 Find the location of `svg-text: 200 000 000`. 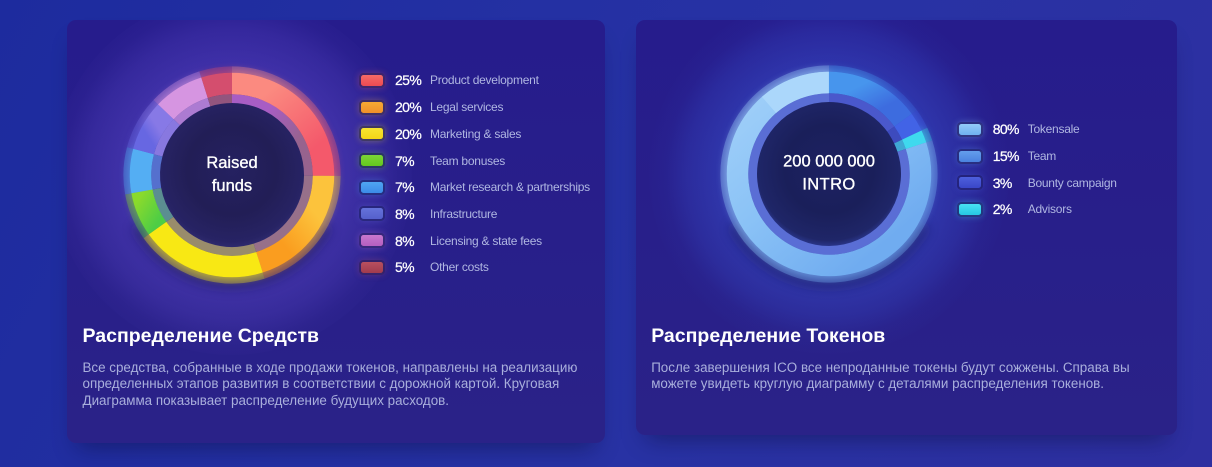

svg-text: 200 000 000 is located at coordinates (829, 161).